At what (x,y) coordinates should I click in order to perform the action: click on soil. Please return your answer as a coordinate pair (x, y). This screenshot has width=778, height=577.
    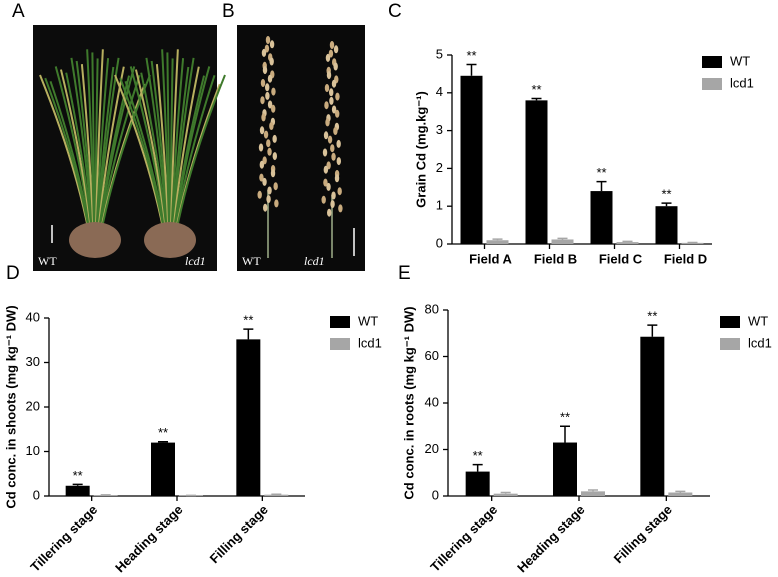
    Looking at the image, I should click on (95, 240).